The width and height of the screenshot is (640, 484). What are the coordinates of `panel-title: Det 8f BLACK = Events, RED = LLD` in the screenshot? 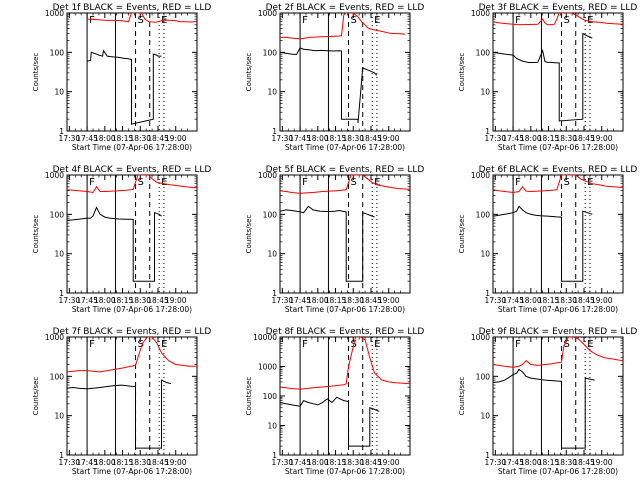 It's located at (345, 332).